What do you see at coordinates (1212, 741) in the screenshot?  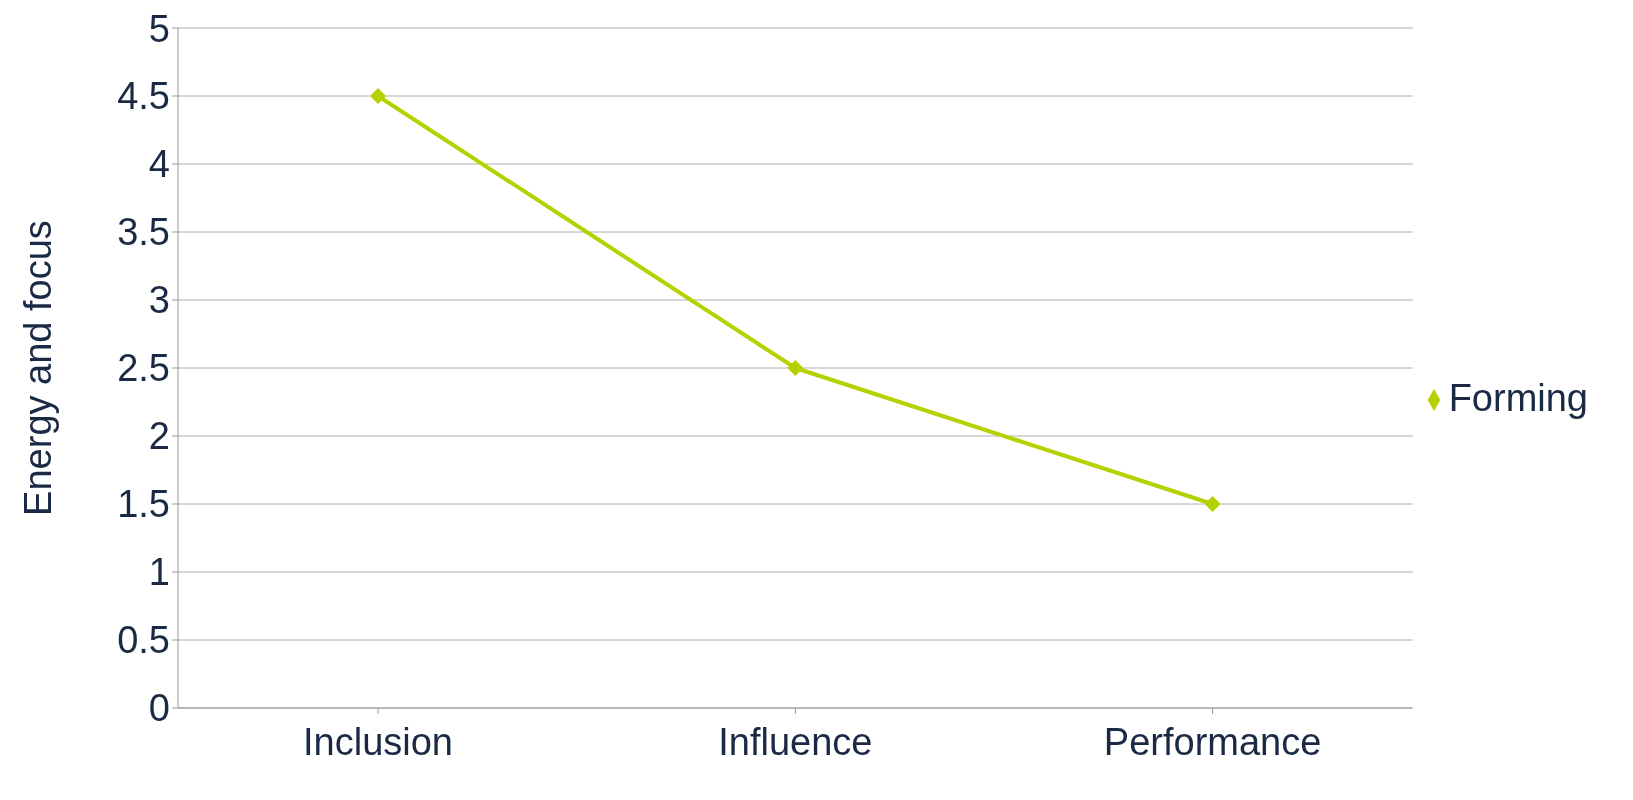 I see `x-tick-label: Performance` at bounding box center [1212, 741].